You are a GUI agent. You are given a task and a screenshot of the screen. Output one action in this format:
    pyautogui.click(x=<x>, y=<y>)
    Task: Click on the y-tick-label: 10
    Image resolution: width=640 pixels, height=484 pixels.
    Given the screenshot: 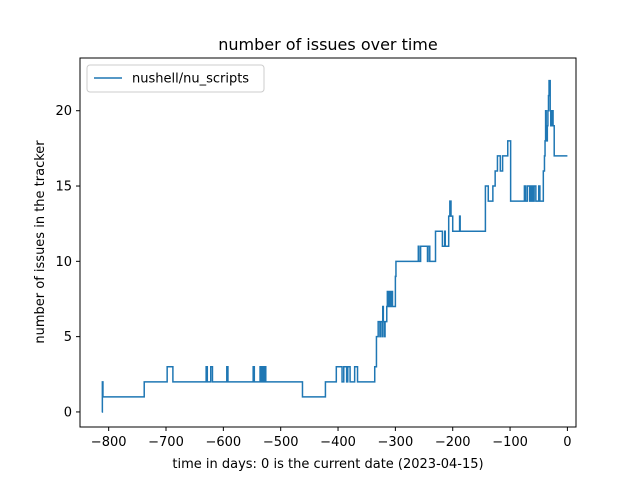 What is the action you would take?
    pyautogui.click(x=63, y=262)
    